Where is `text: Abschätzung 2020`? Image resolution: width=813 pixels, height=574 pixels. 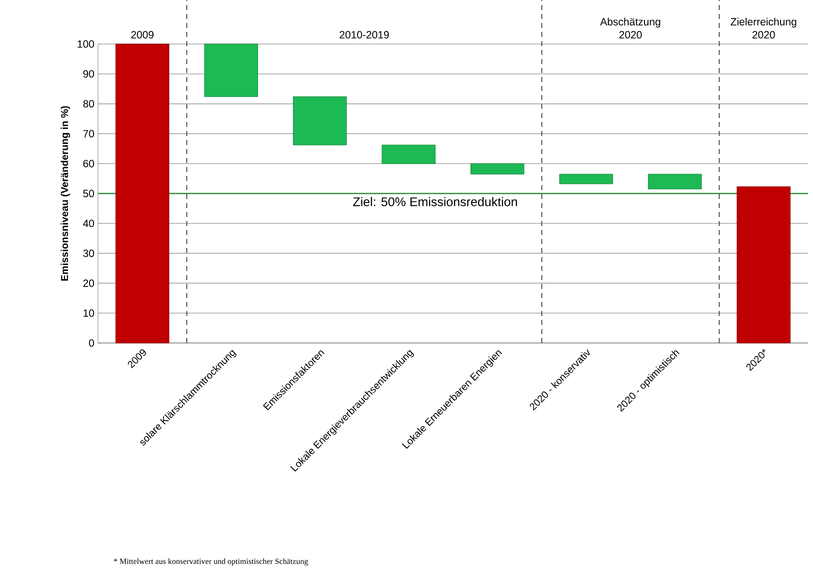 text: Abschätzung 2020 is located at coordinates (630, 28).